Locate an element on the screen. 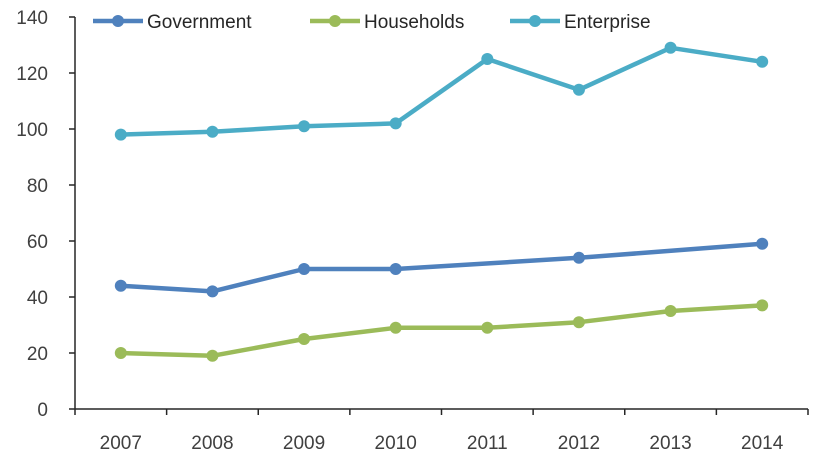 Image resolution: width=818 pixels, height=454 pixels. y-tick-label: 20 is located at coordinates (37, 354).